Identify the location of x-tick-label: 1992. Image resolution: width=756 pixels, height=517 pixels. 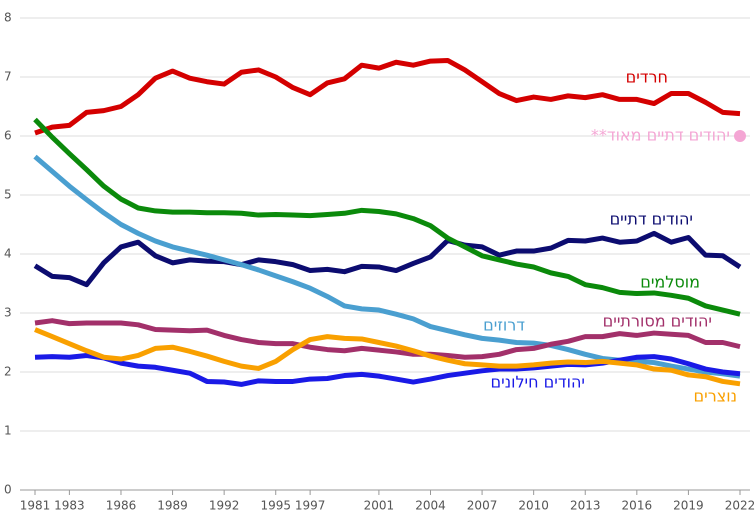
(224, 506).